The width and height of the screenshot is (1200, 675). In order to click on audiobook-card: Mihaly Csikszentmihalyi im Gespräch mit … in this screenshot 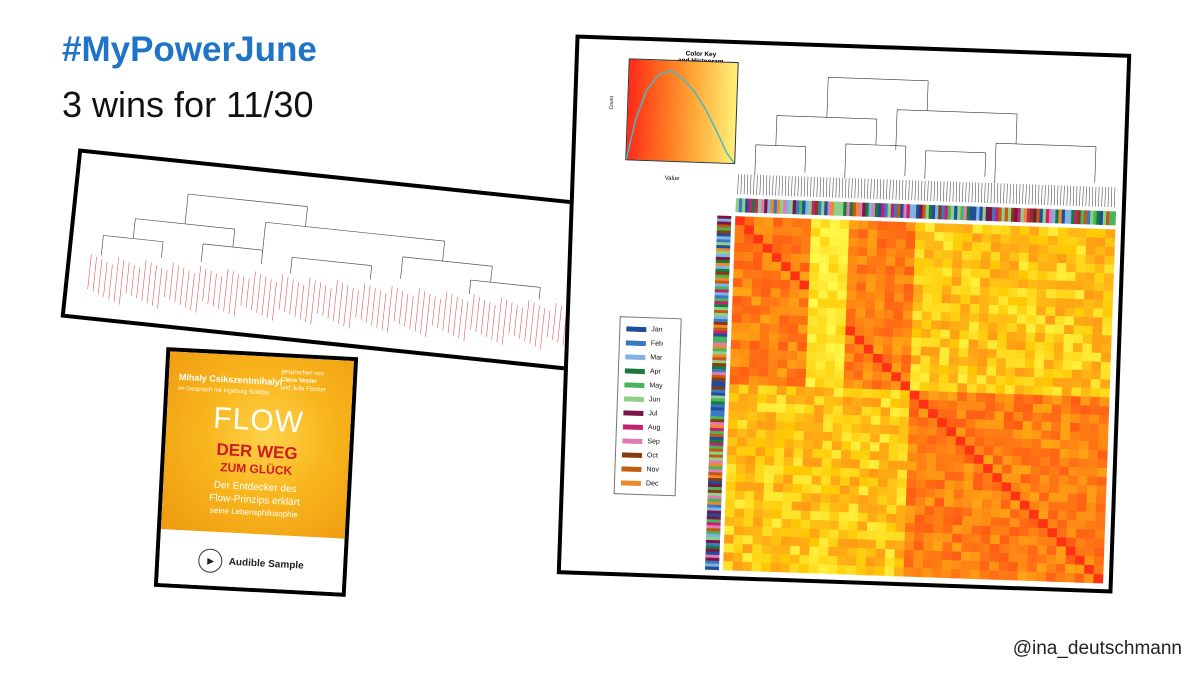, I will do `click(256, 472)`.